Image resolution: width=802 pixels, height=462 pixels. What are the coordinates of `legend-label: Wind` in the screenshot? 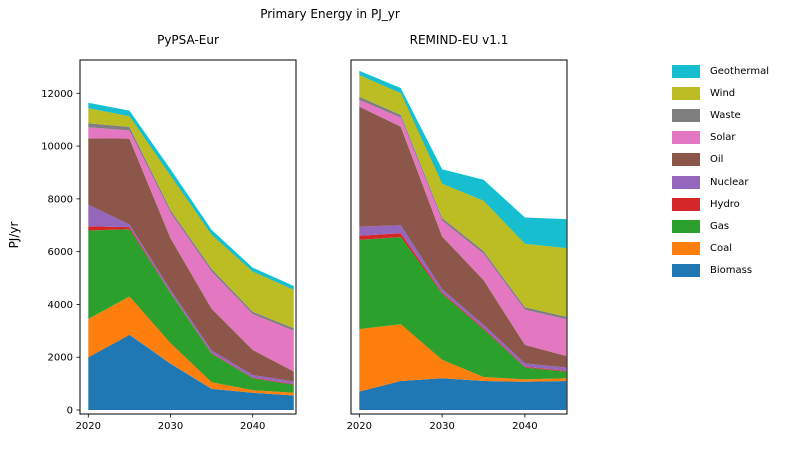 It's located at (723, 93).